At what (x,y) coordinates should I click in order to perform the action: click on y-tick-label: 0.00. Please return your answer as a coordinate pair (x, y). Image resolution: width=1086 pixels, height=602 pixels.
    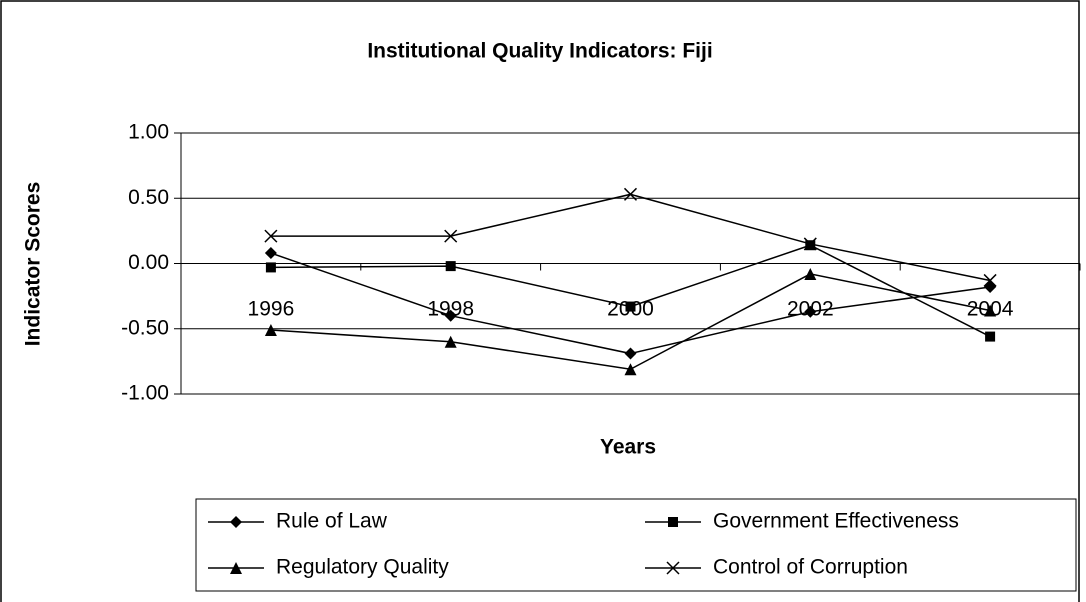
    Looking at the image, I should click on (148, 262).